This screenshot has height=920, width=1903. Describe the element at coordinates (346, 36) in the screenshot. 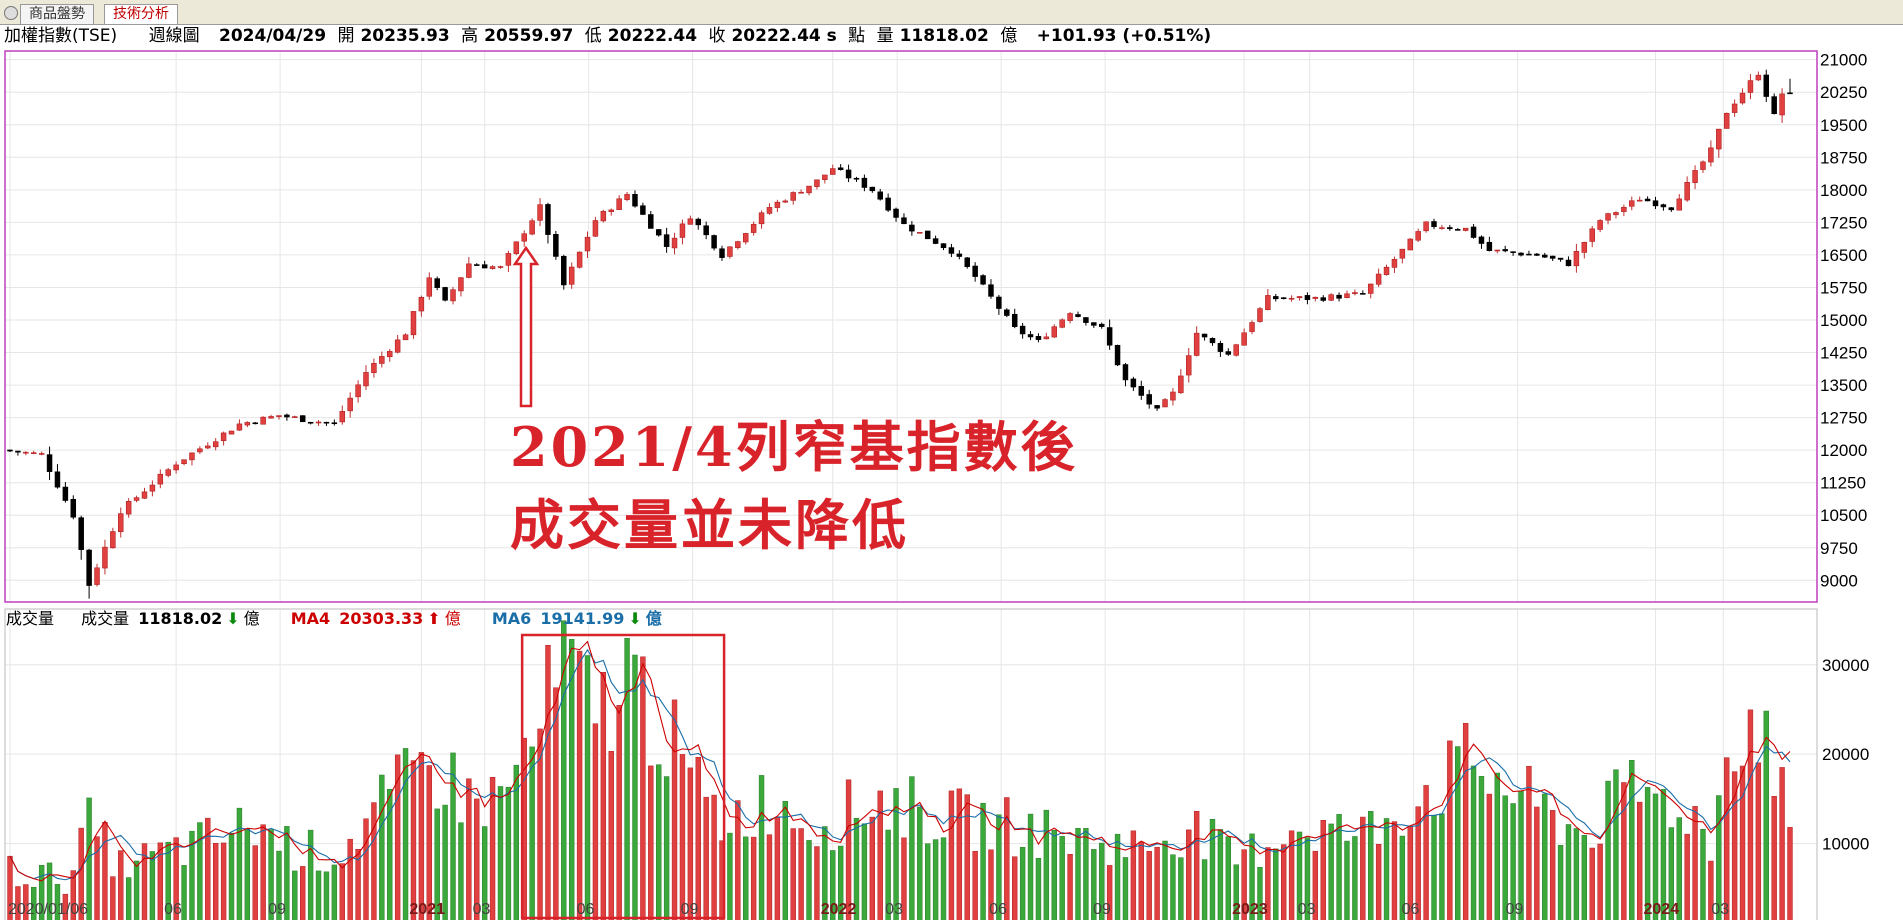

I see `open-label: 開` at that location.